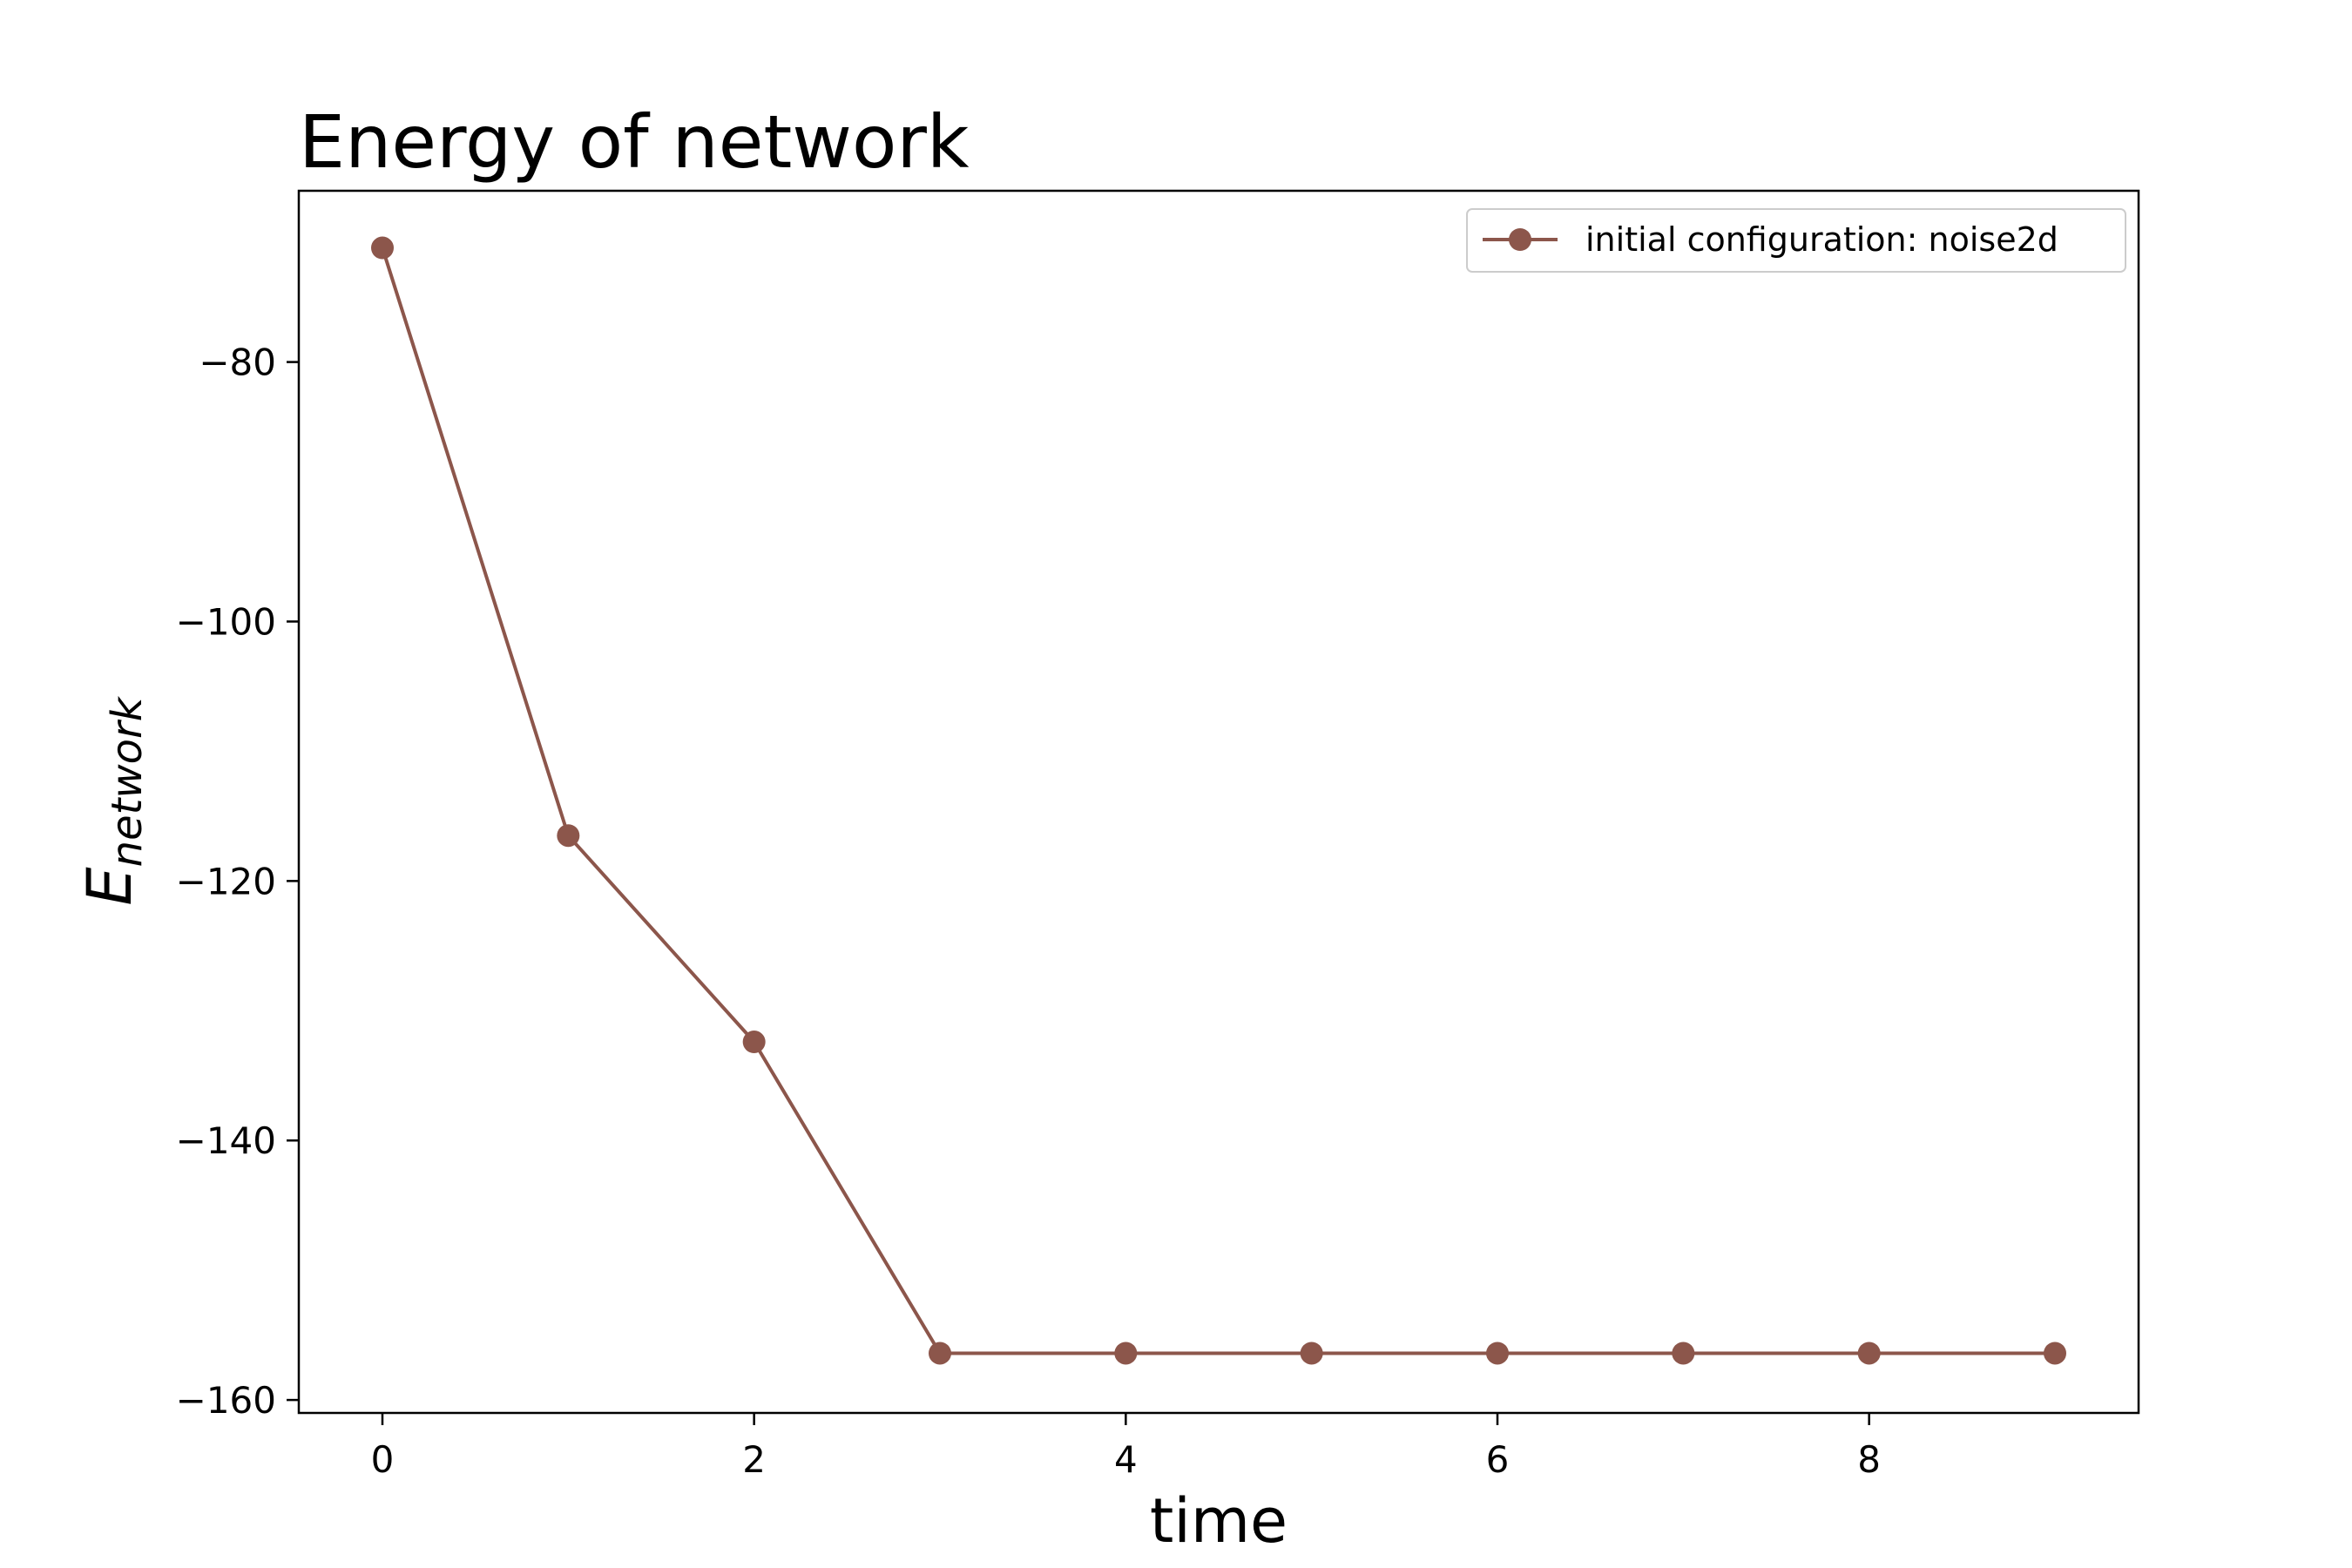  I want to click on legend: initial configuration: noise2d, so click(1796, 240).